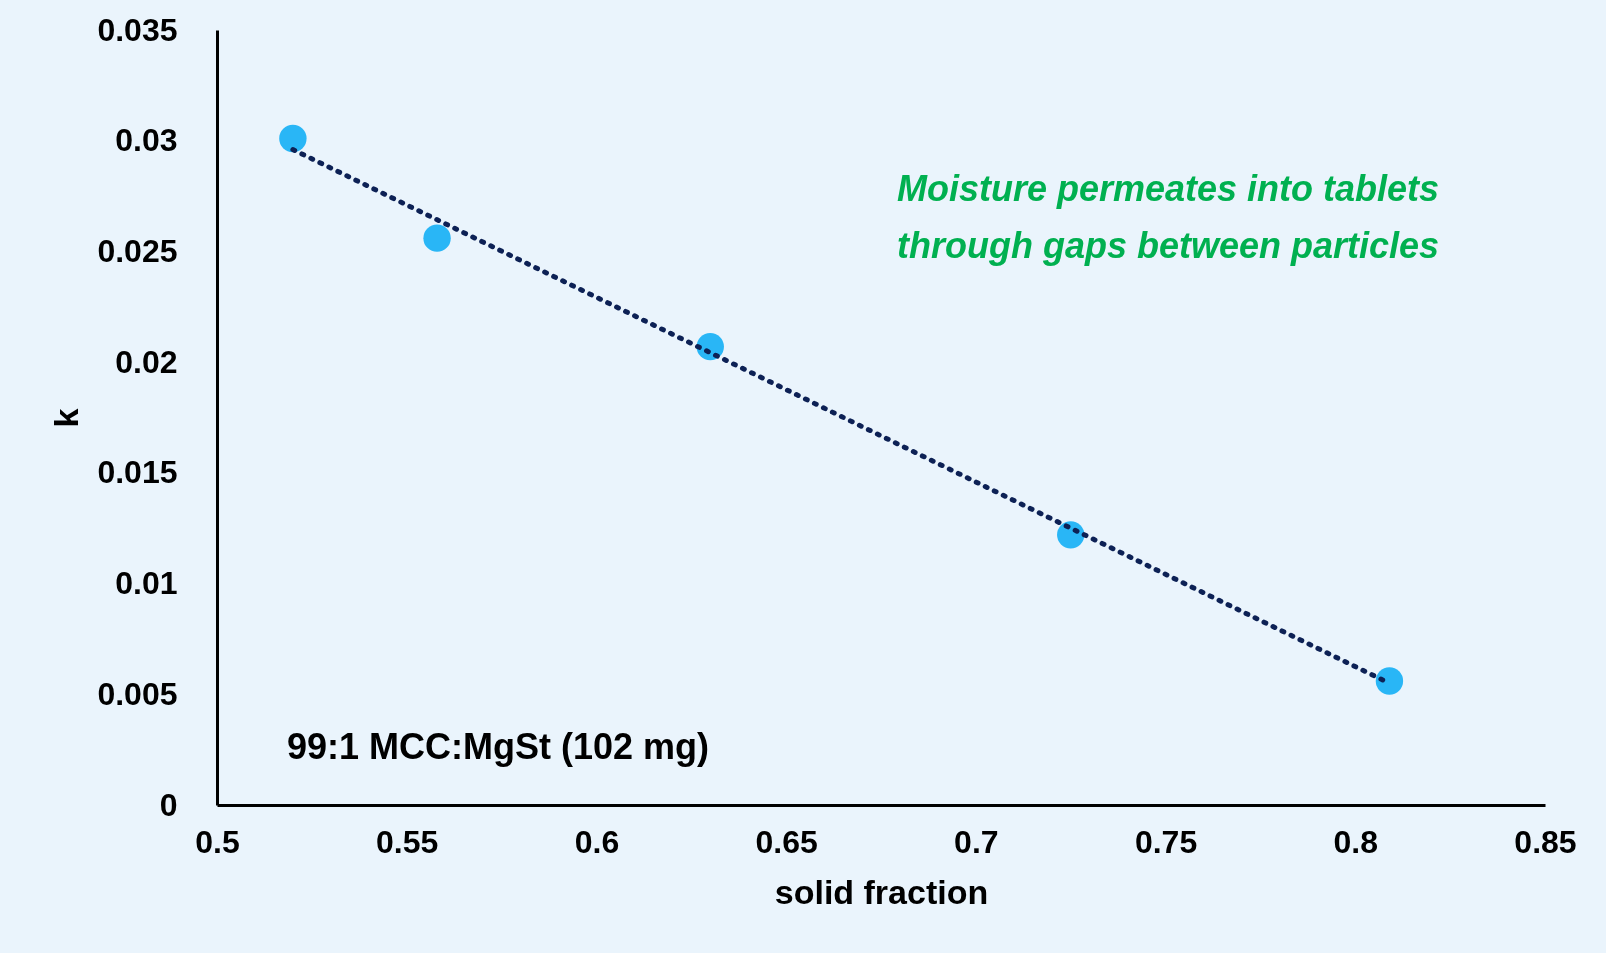 This screenshot has width=1606, height=953. Describe the element at coordinates (146, 140) in the screenshot. I see `y-tick-label: 0.03` at that location.